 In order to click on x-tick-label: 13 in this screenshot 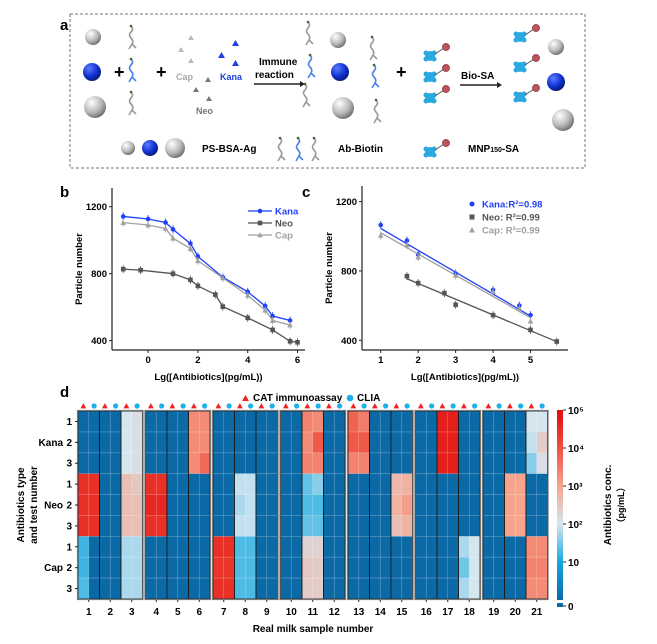, I will do `click(359, 612)`.